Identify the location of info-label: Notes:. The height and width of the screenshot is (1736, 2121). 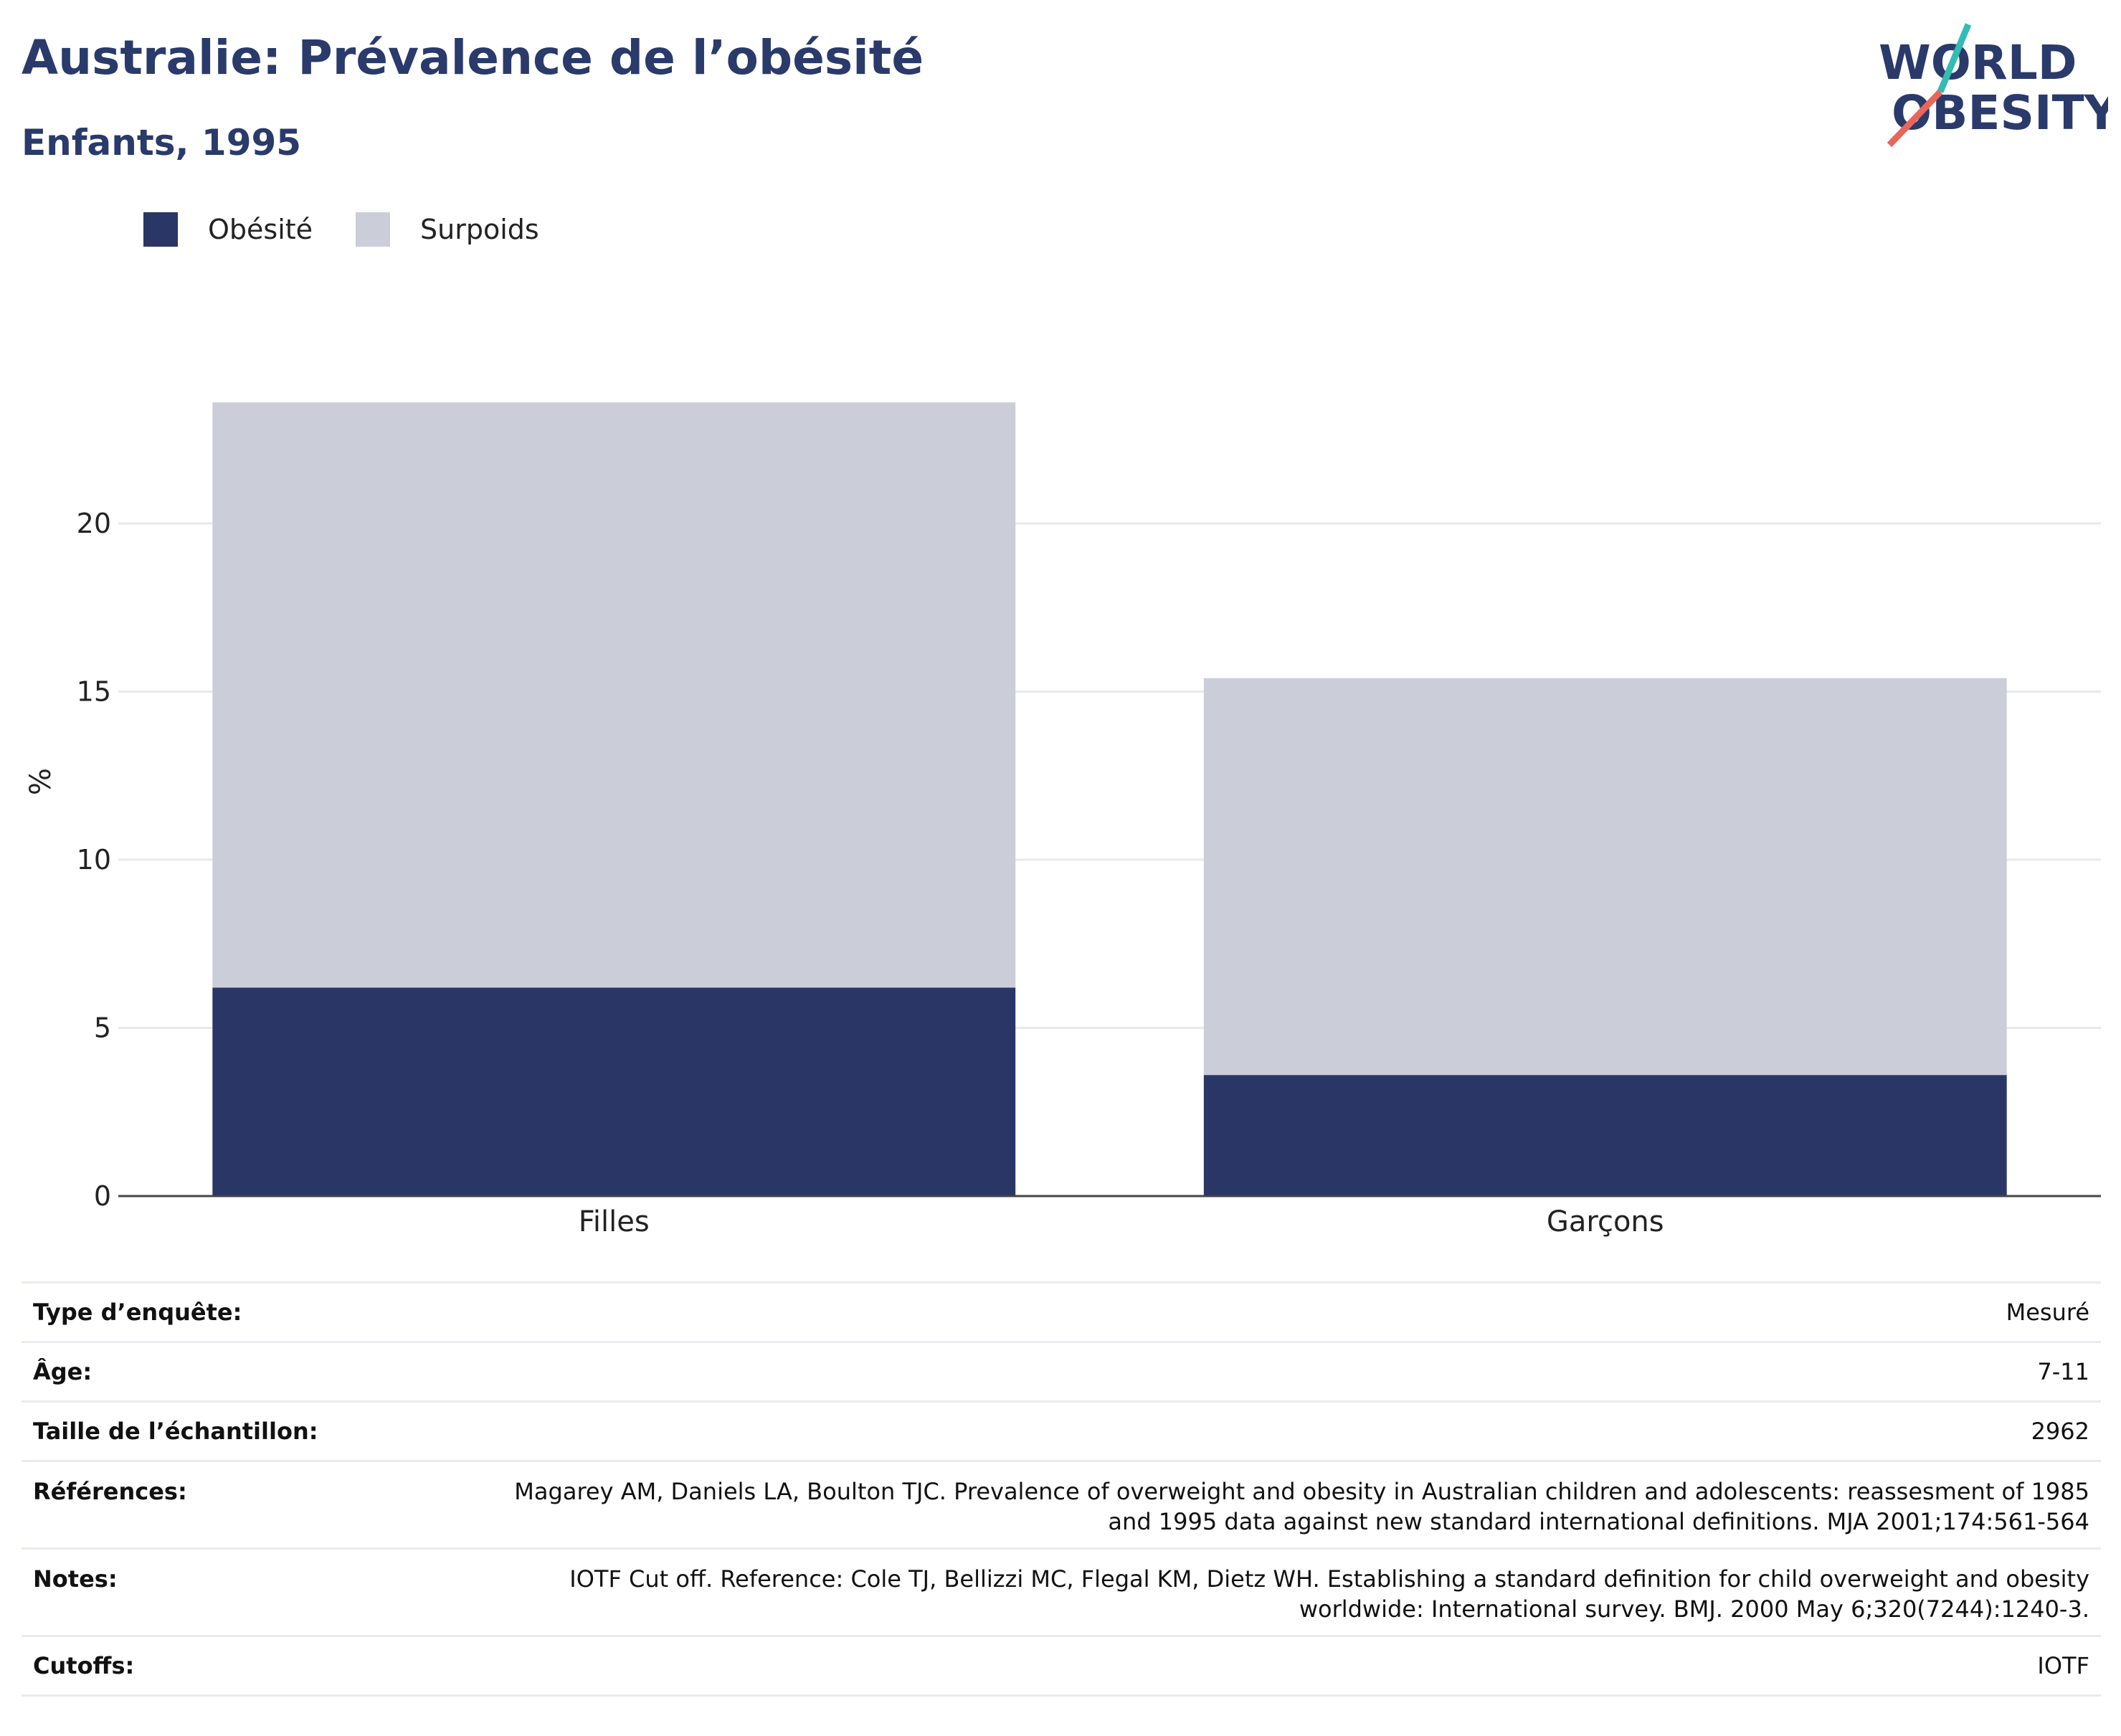
(244, 1591).